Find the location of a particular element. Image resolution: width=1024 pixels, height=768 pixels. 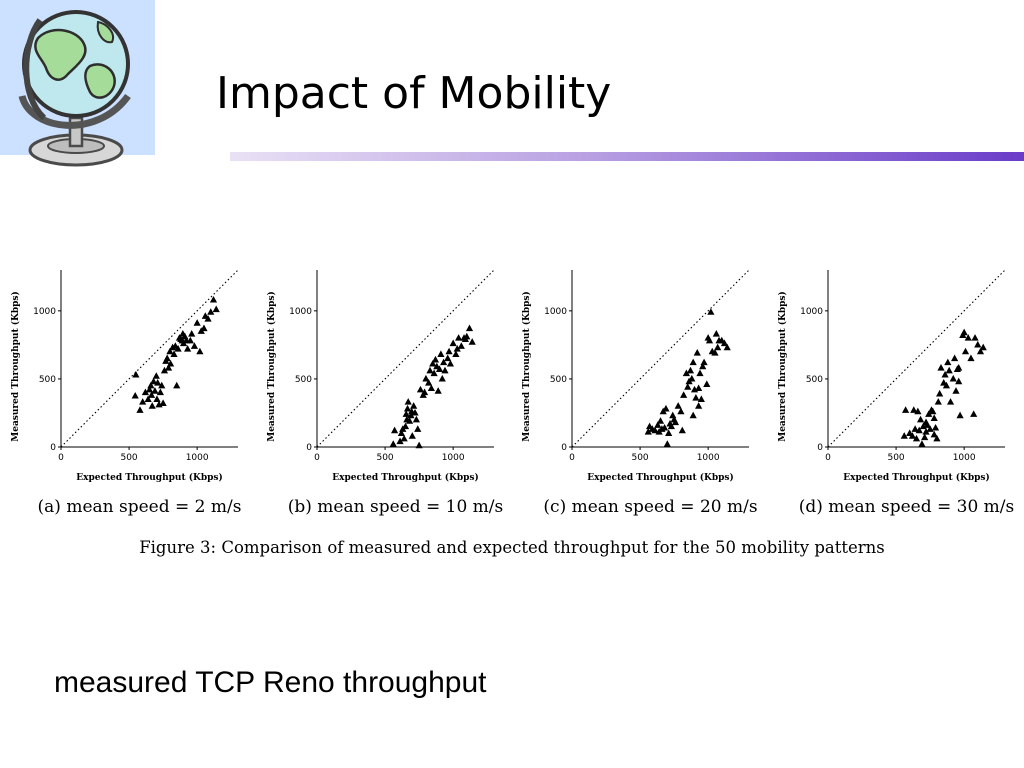

slide-title: Impact of Mobility is located at coordinates (414, 93).